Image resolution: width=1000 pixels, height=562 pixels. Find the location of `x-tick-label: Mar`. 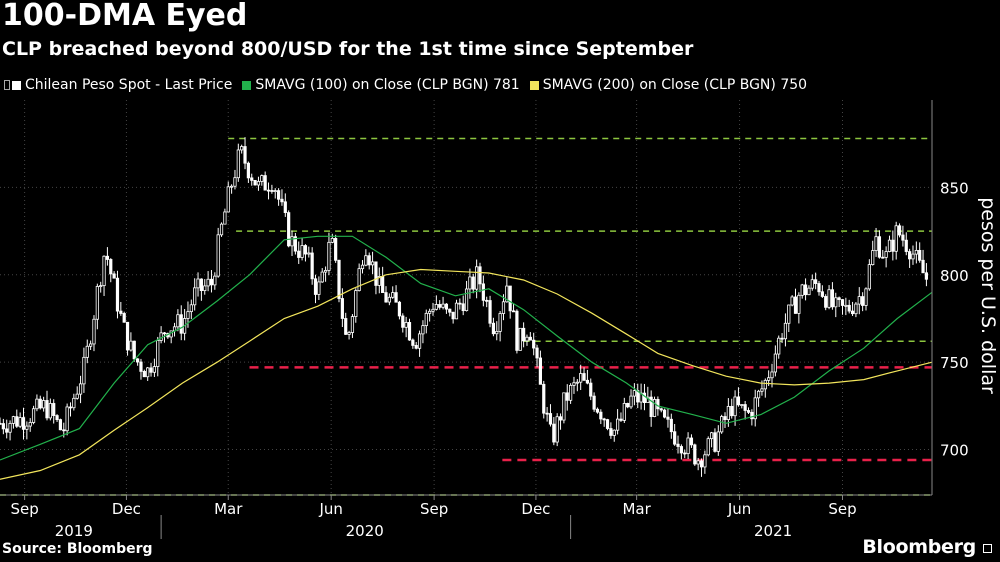

x-tick-label: Mar is located at coordinates (228, 509).